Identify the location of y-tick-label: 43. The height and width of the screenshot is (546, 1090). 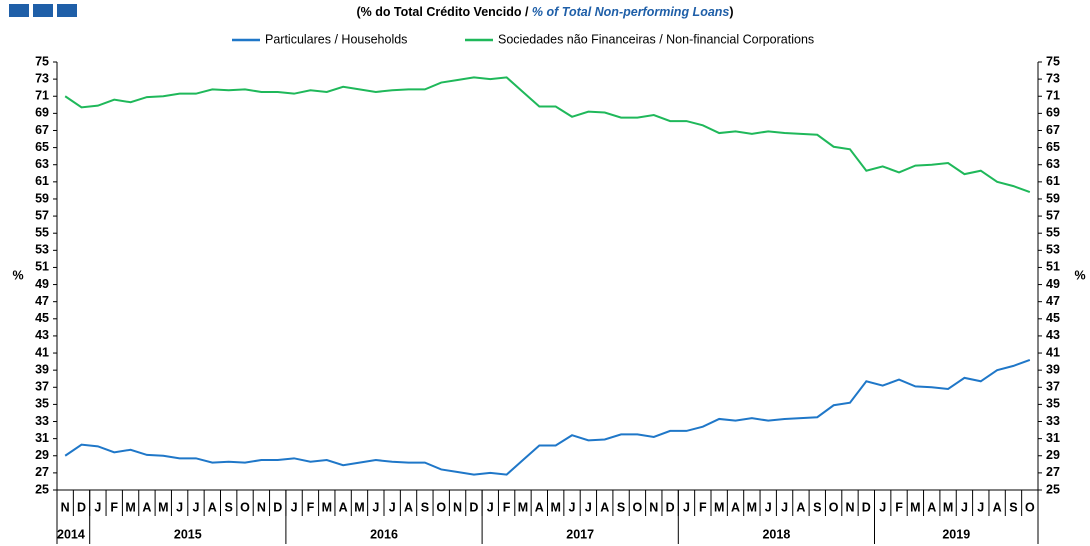
(42, 335).